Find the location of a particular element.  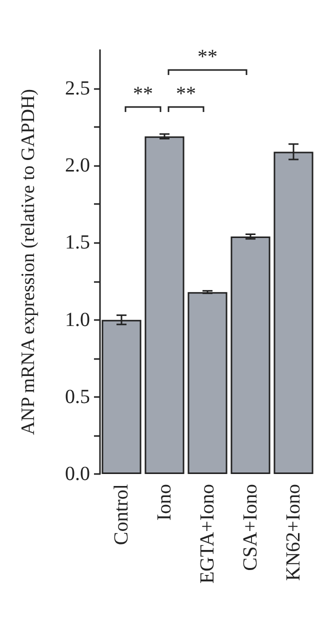

x-tick-label: Iono is located at coordinates (165, 502).